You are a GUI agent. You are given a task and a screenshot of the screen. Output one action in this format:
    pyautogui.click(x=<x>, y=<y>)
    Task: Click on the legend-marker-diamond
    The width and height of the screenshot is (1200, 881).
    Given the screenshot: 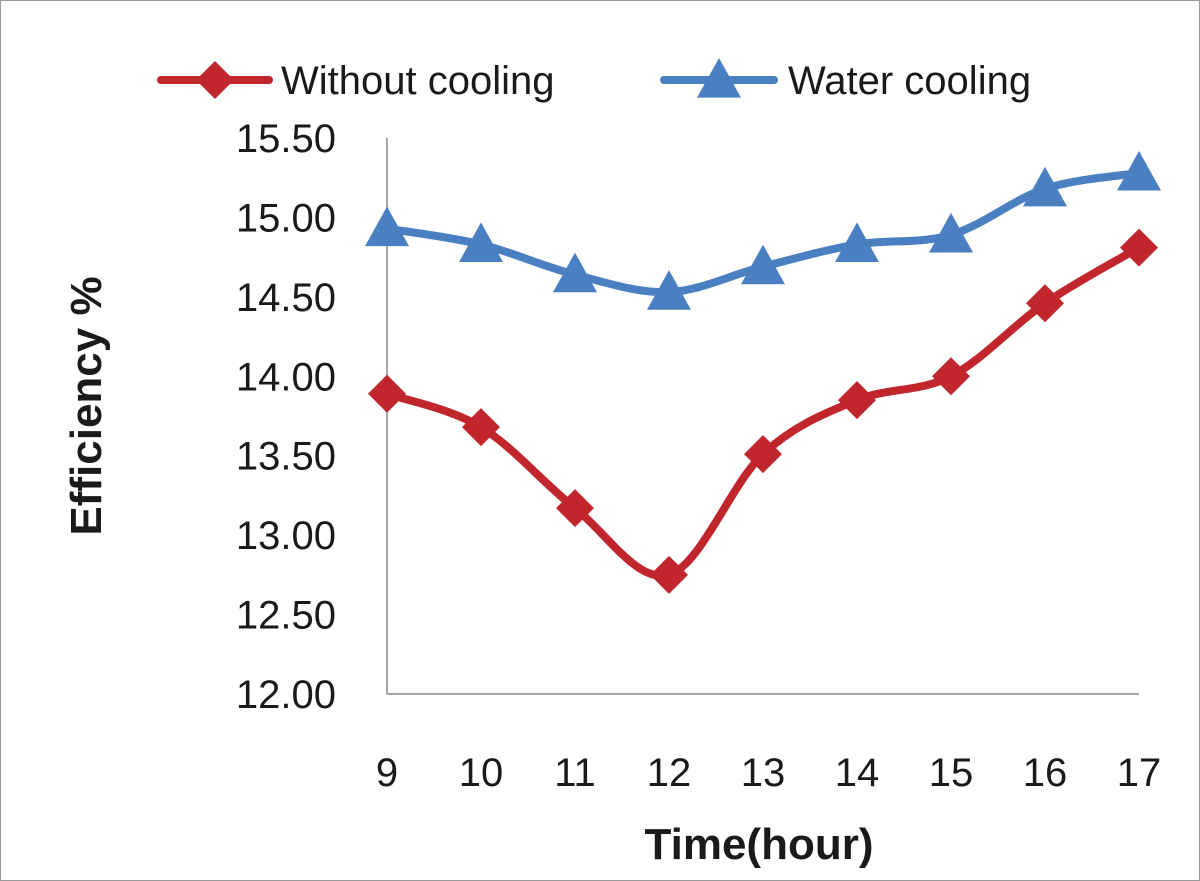 What is the action you would take?
    pyautogui.click(x=215, y=80)
    